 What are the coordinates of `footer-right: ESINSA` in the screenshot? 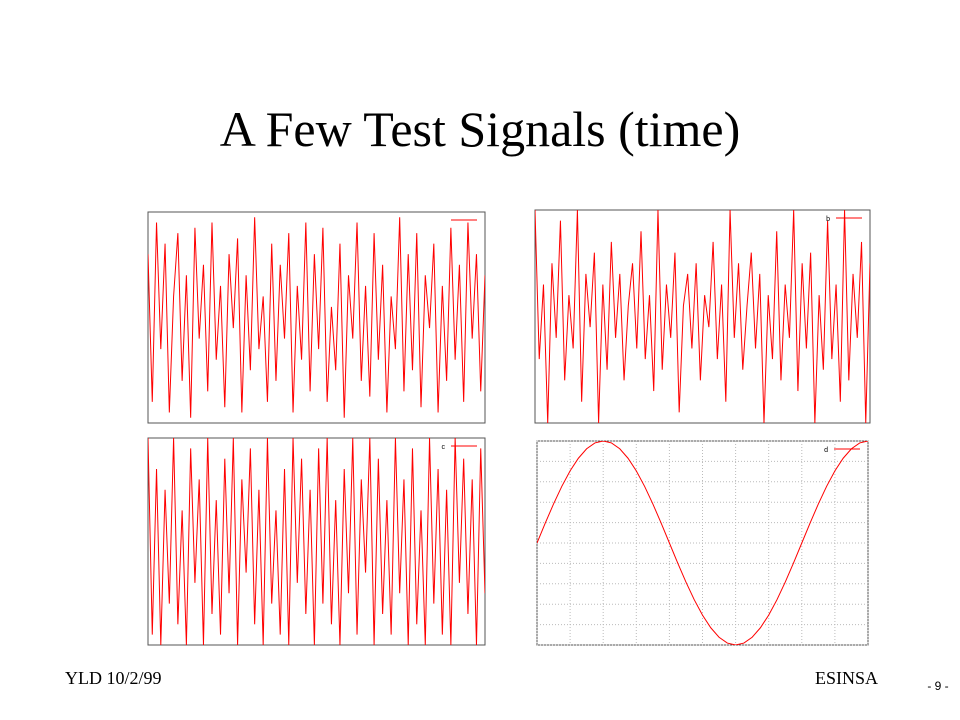 It's located at (846, 678).